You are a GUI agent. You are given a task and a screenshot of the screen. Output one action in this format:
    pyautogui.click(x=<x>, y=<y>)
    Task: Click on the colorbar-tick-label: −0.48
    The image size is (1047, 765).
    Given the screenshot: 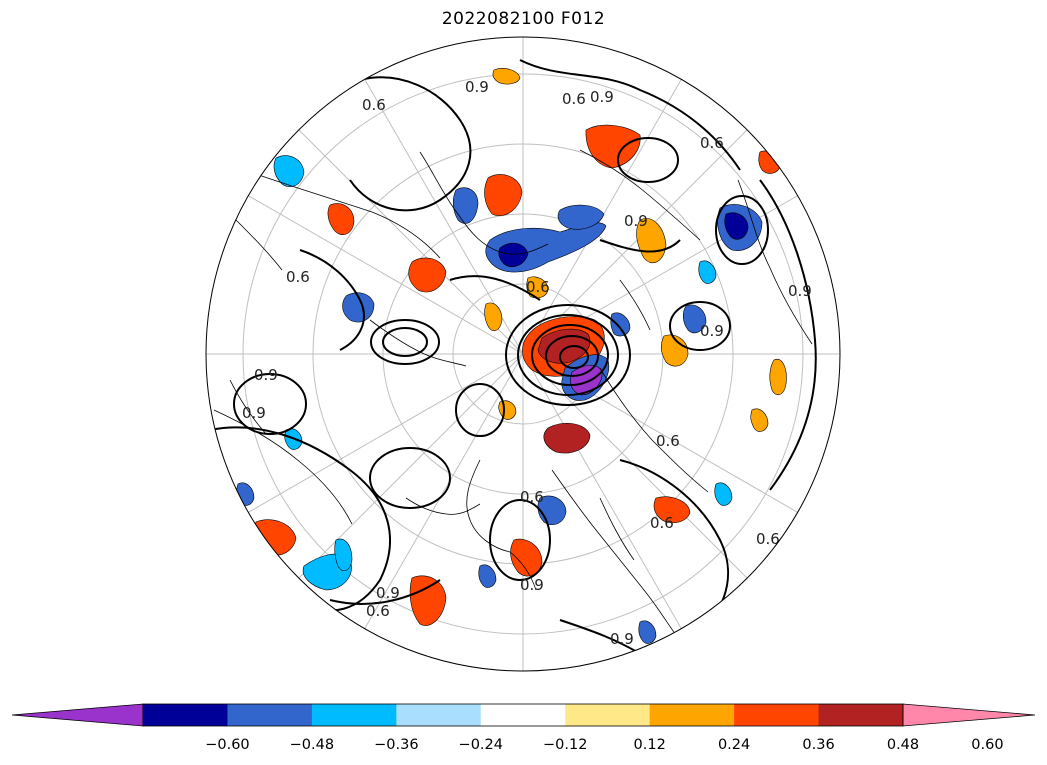 What is the action you would take?
    pyautogui.click(x=312, y=745)
    